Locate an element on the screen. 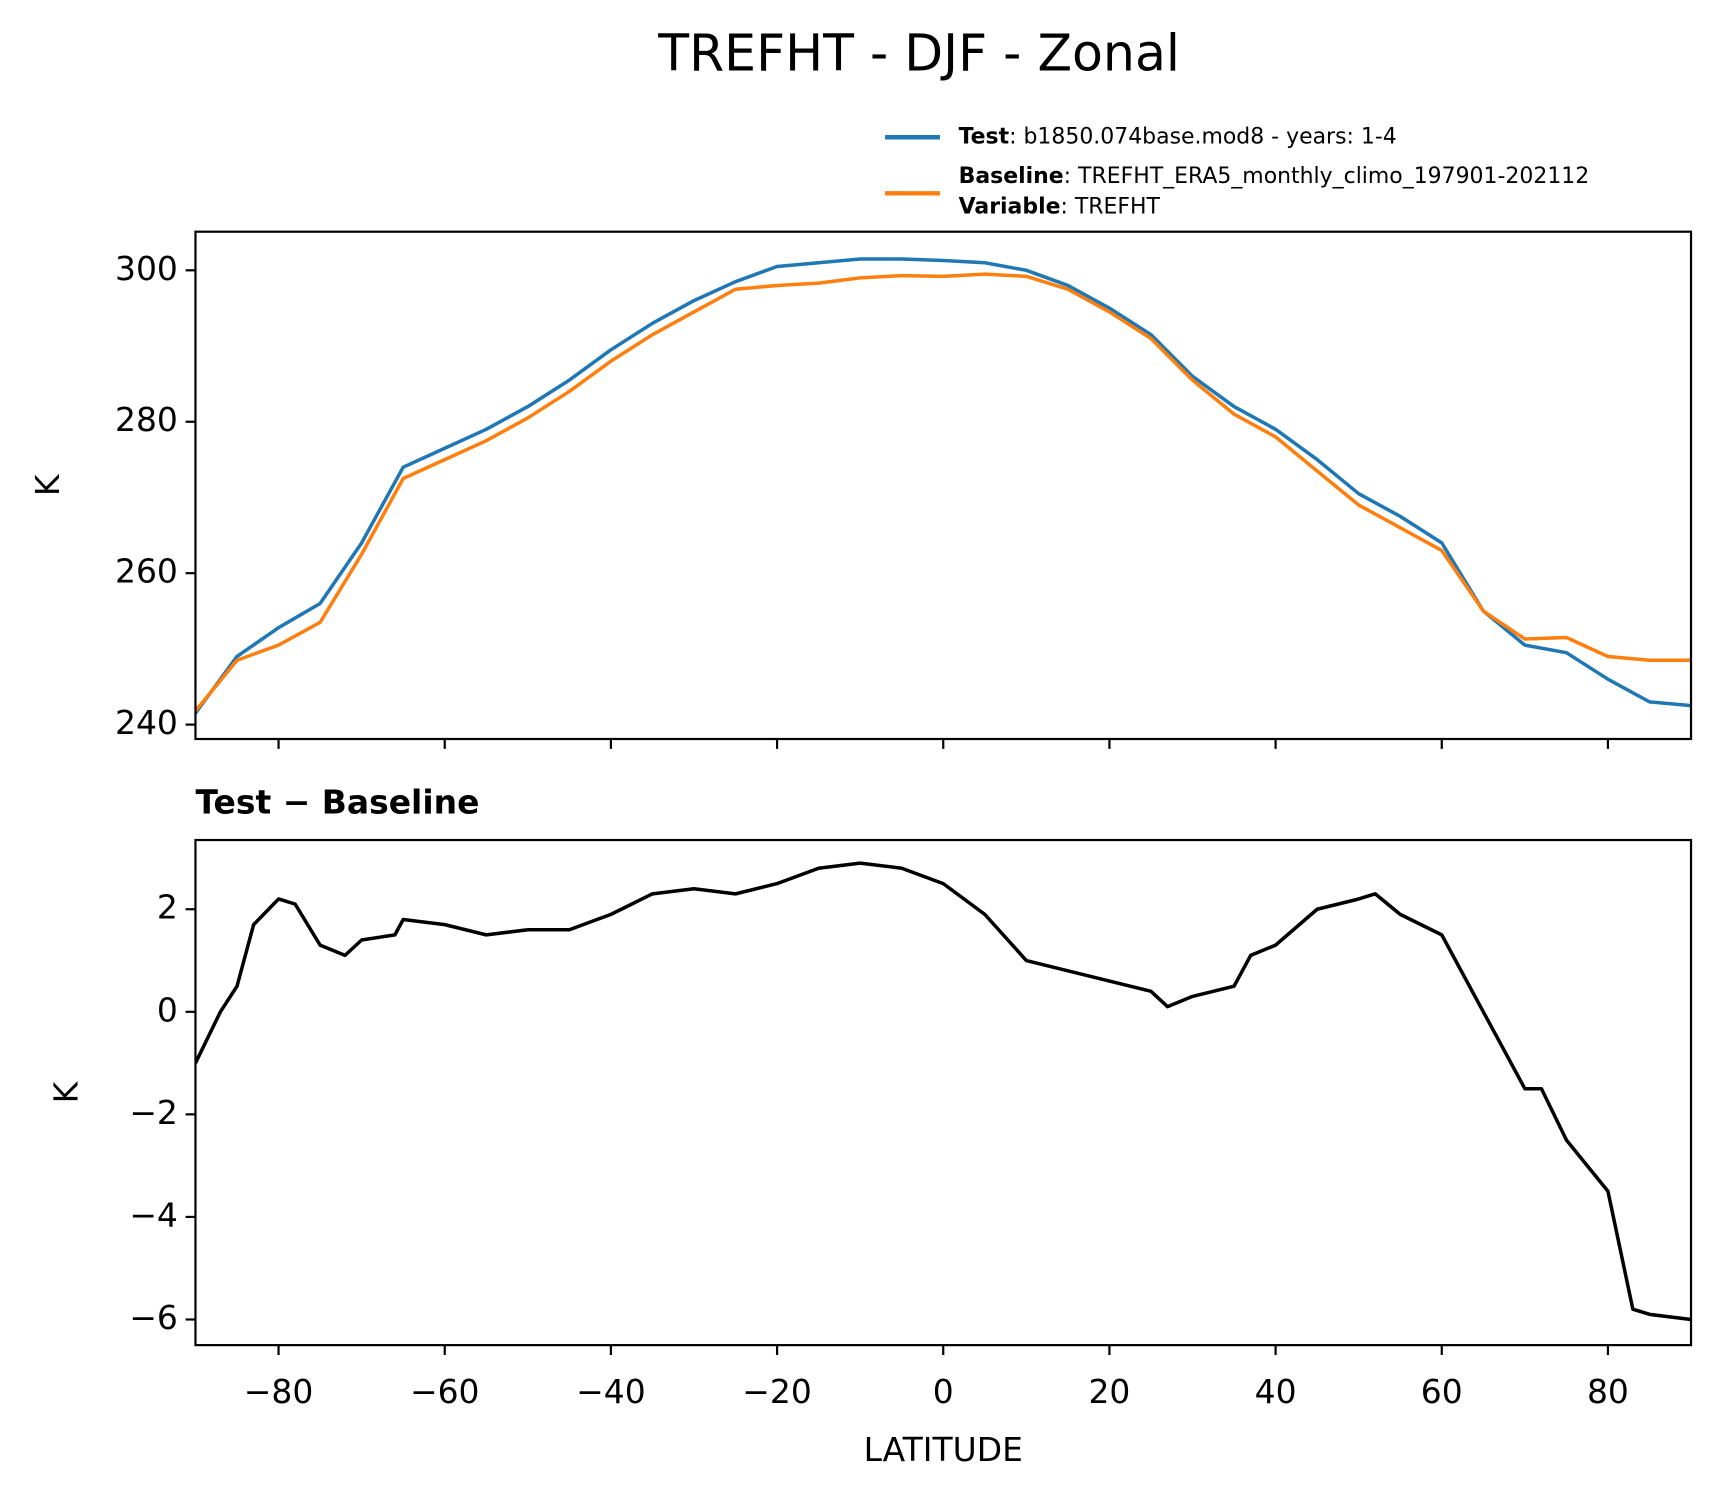 The image size is (1713, 1496). x-tick-label: −40 is located at coordinates (611, 1391).